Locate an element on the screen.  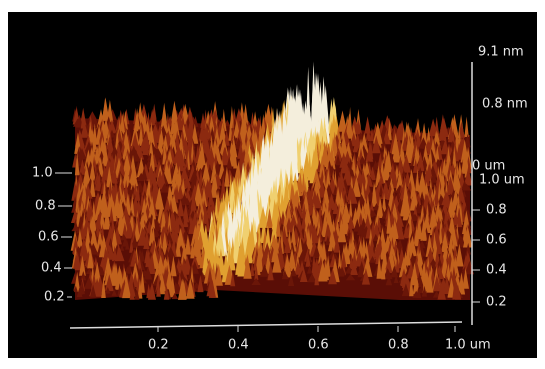
left-label: 0.8 is located at coordinates (45, 206).